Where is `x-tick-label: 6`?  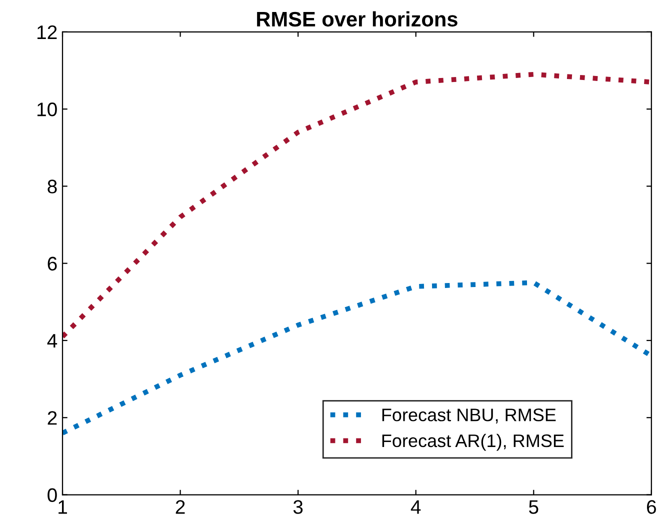
x-tick-label: 6 is located at coordinates (651, 507).